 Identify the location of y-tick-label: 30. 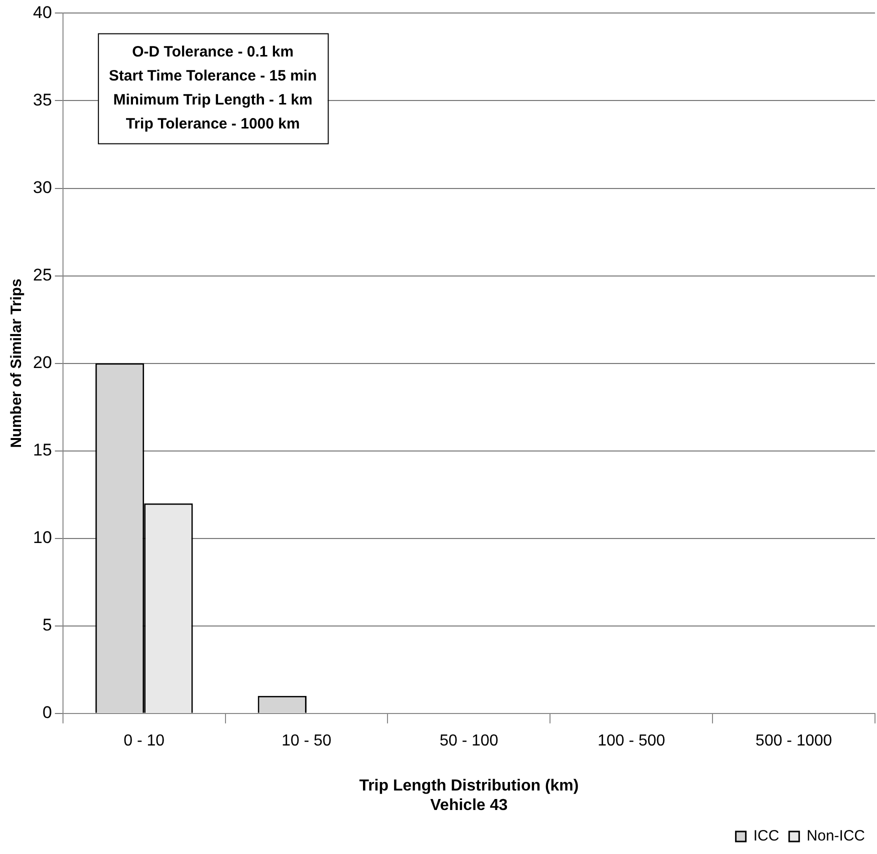
(42, 187).